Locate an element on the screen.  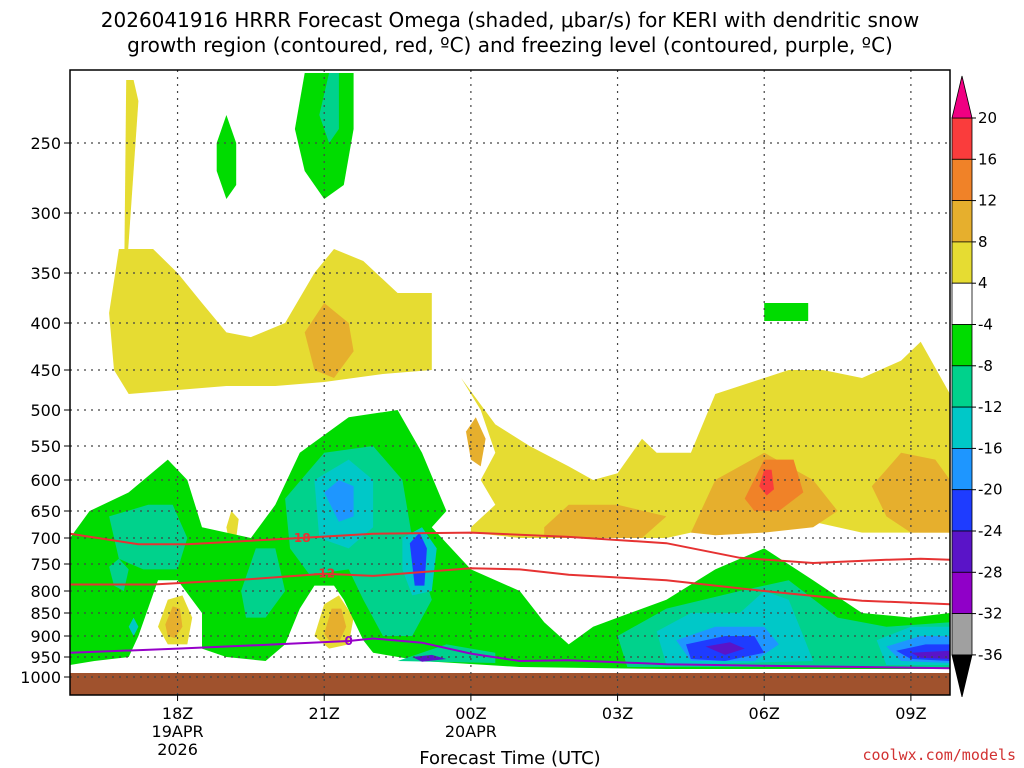
y-tick-label-450: 450 is located at coordinates (45, 370).